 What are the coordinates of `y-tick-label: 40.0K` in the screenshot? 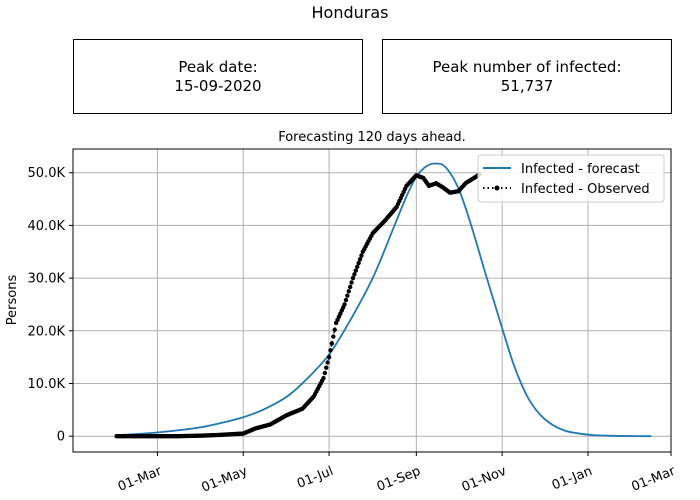 It's located at (47, 226).